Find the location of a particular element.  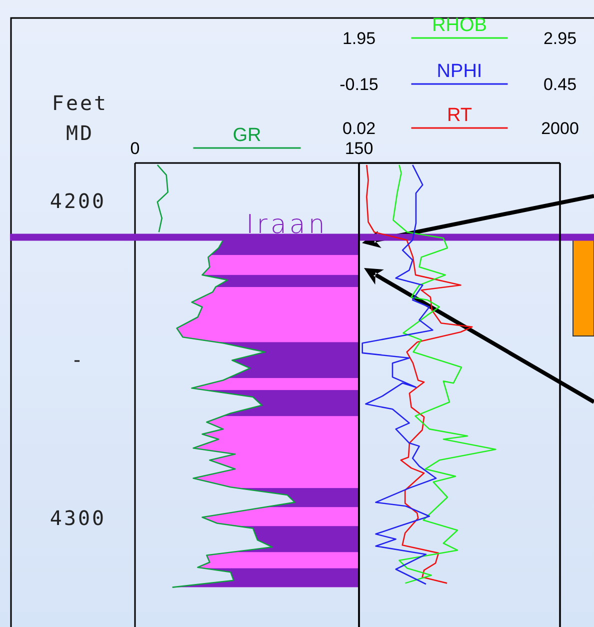

x2-axis-title: RHOB is located at coordinates (459, 25).